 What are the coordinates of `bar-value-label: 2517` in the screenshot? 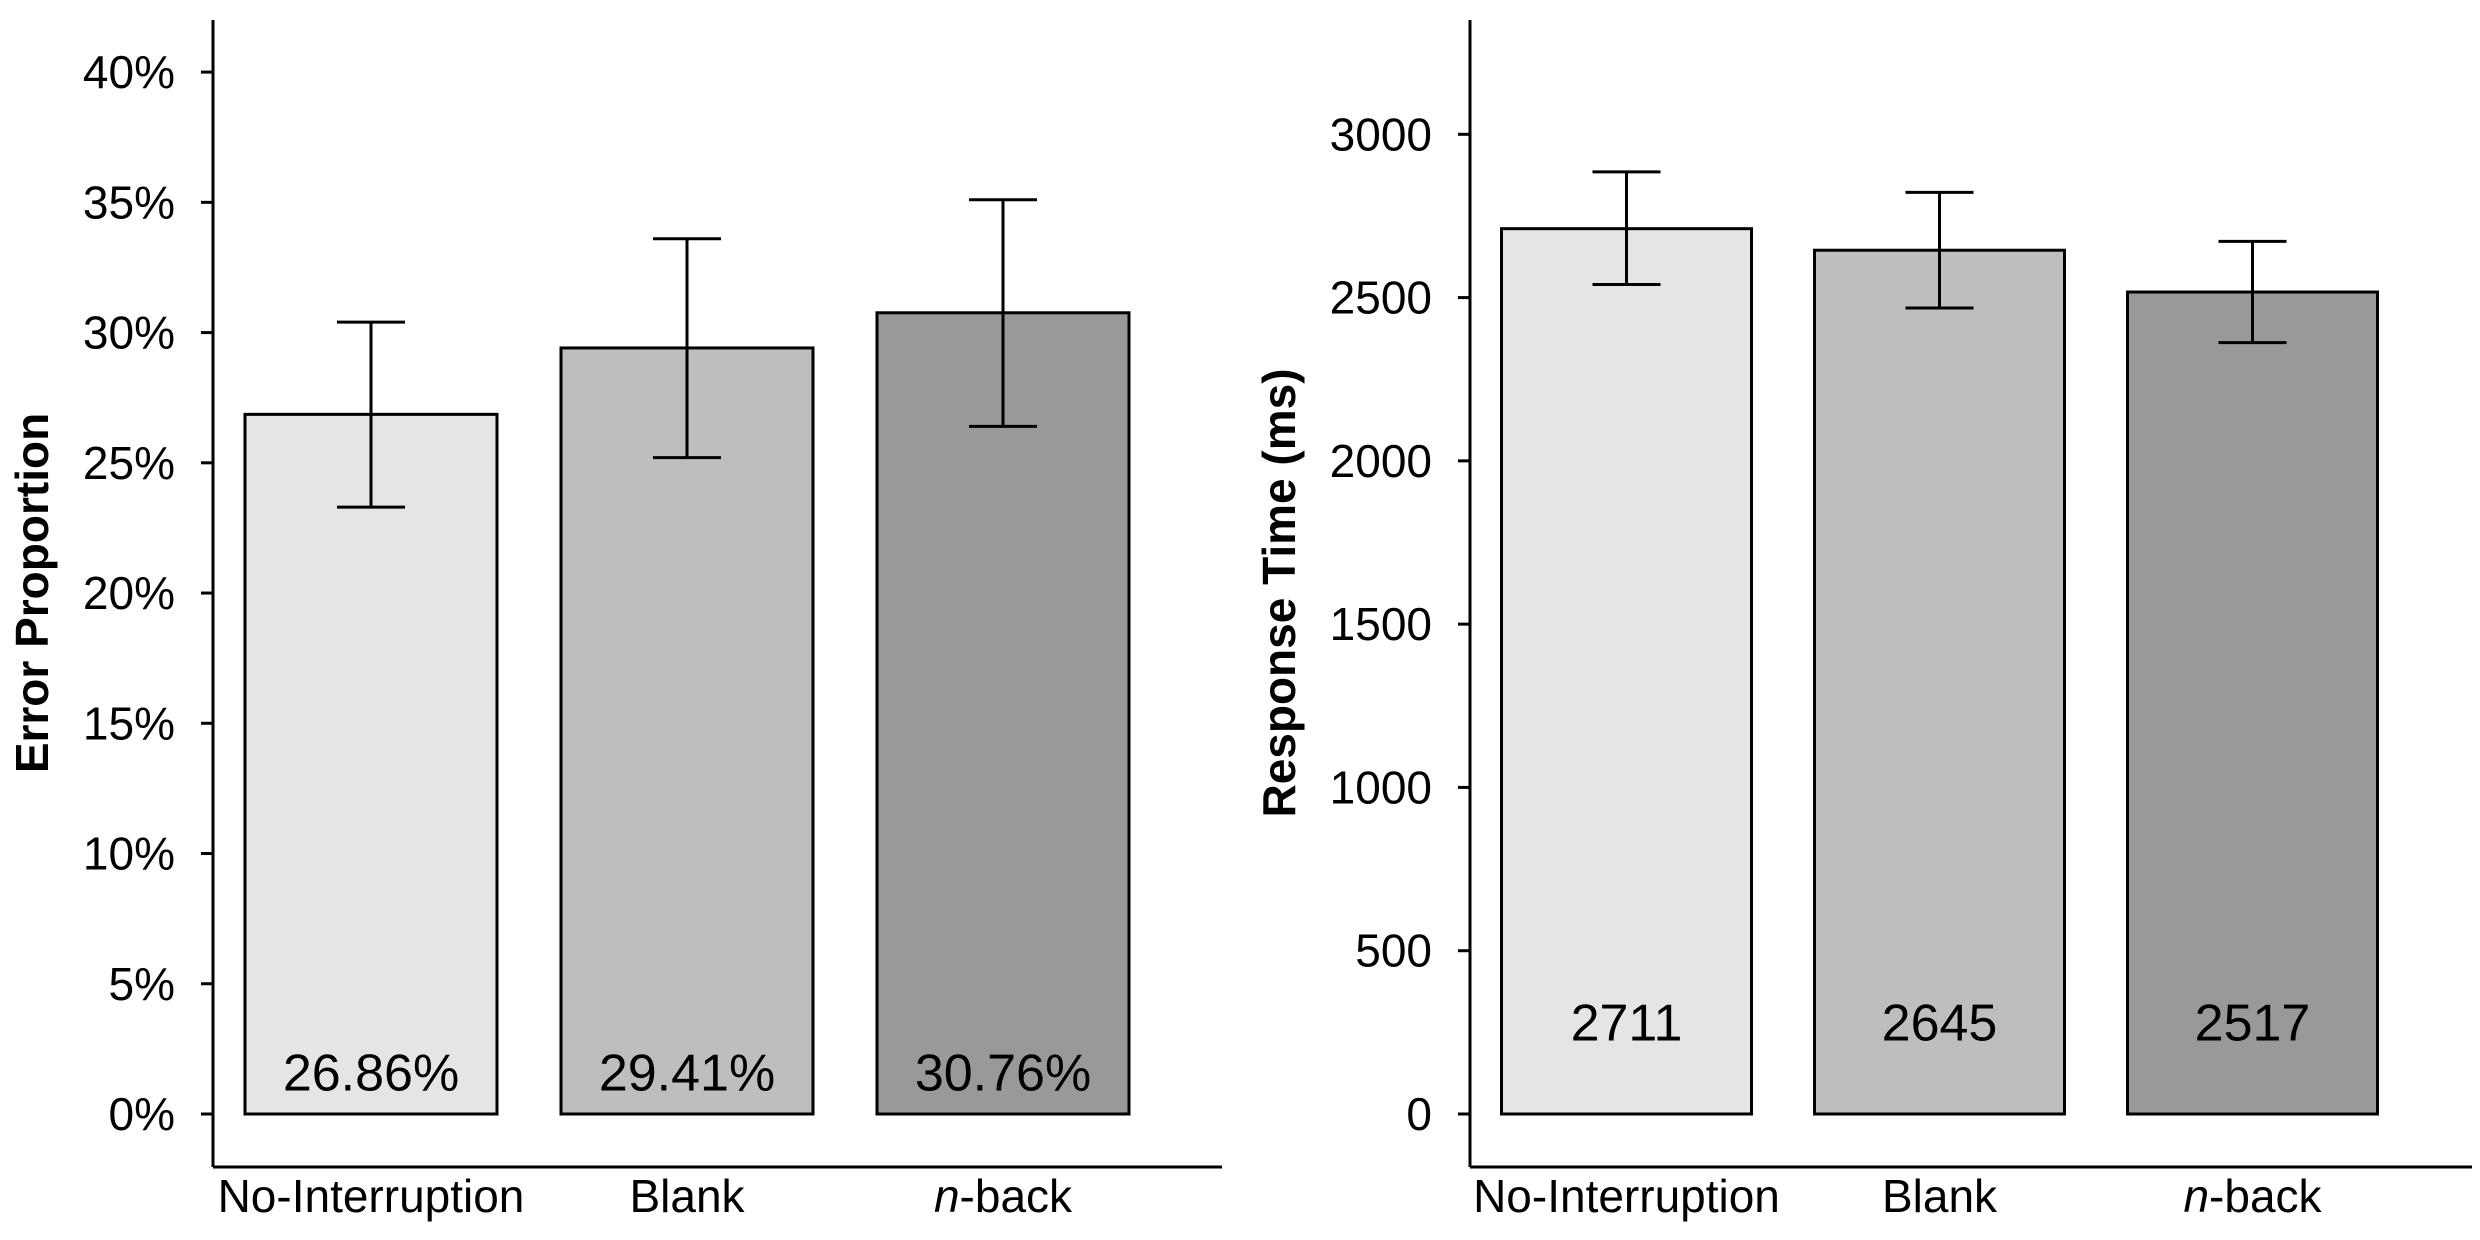 It's located at (2253, 1024).